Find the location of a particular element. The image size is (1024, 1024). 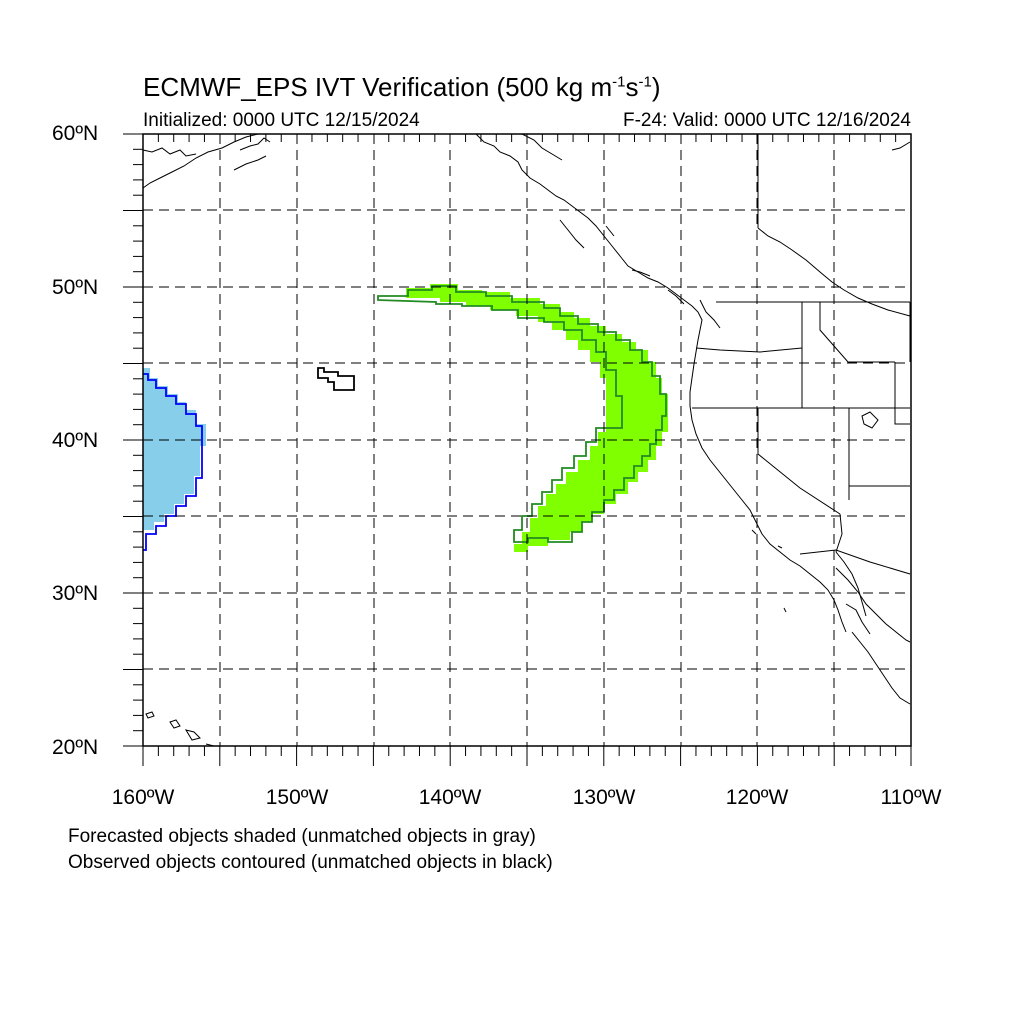

lat-label-60: 60ºN is located at coordinates (75, 133).